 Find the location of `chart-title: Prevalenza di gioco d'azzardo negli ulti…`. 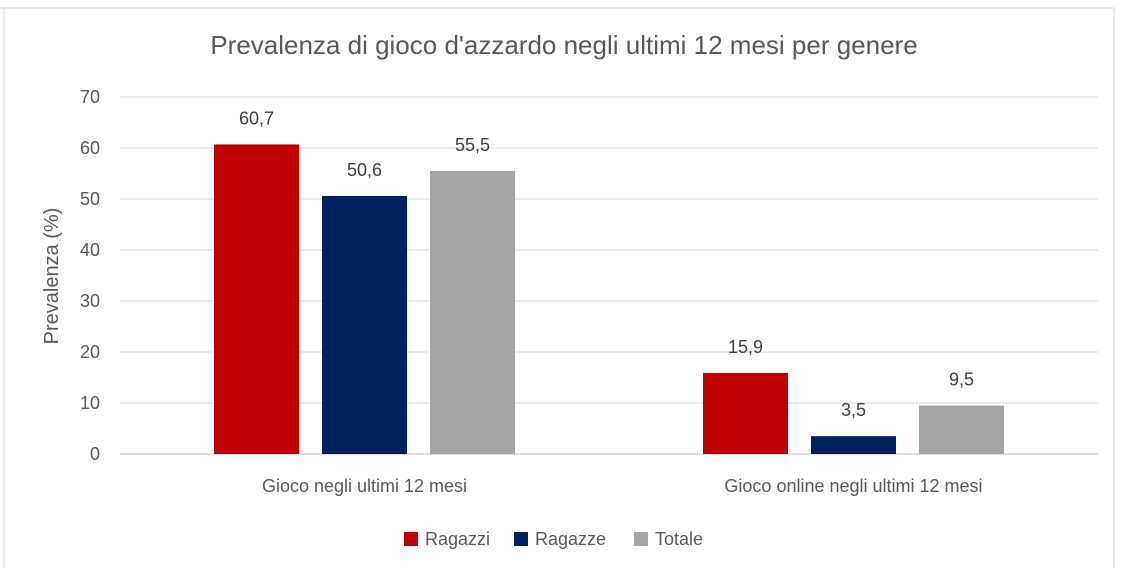

chart-title: Prevalenza di gioco d'azzardo negli ulti… is located at coordinates (563, 45).